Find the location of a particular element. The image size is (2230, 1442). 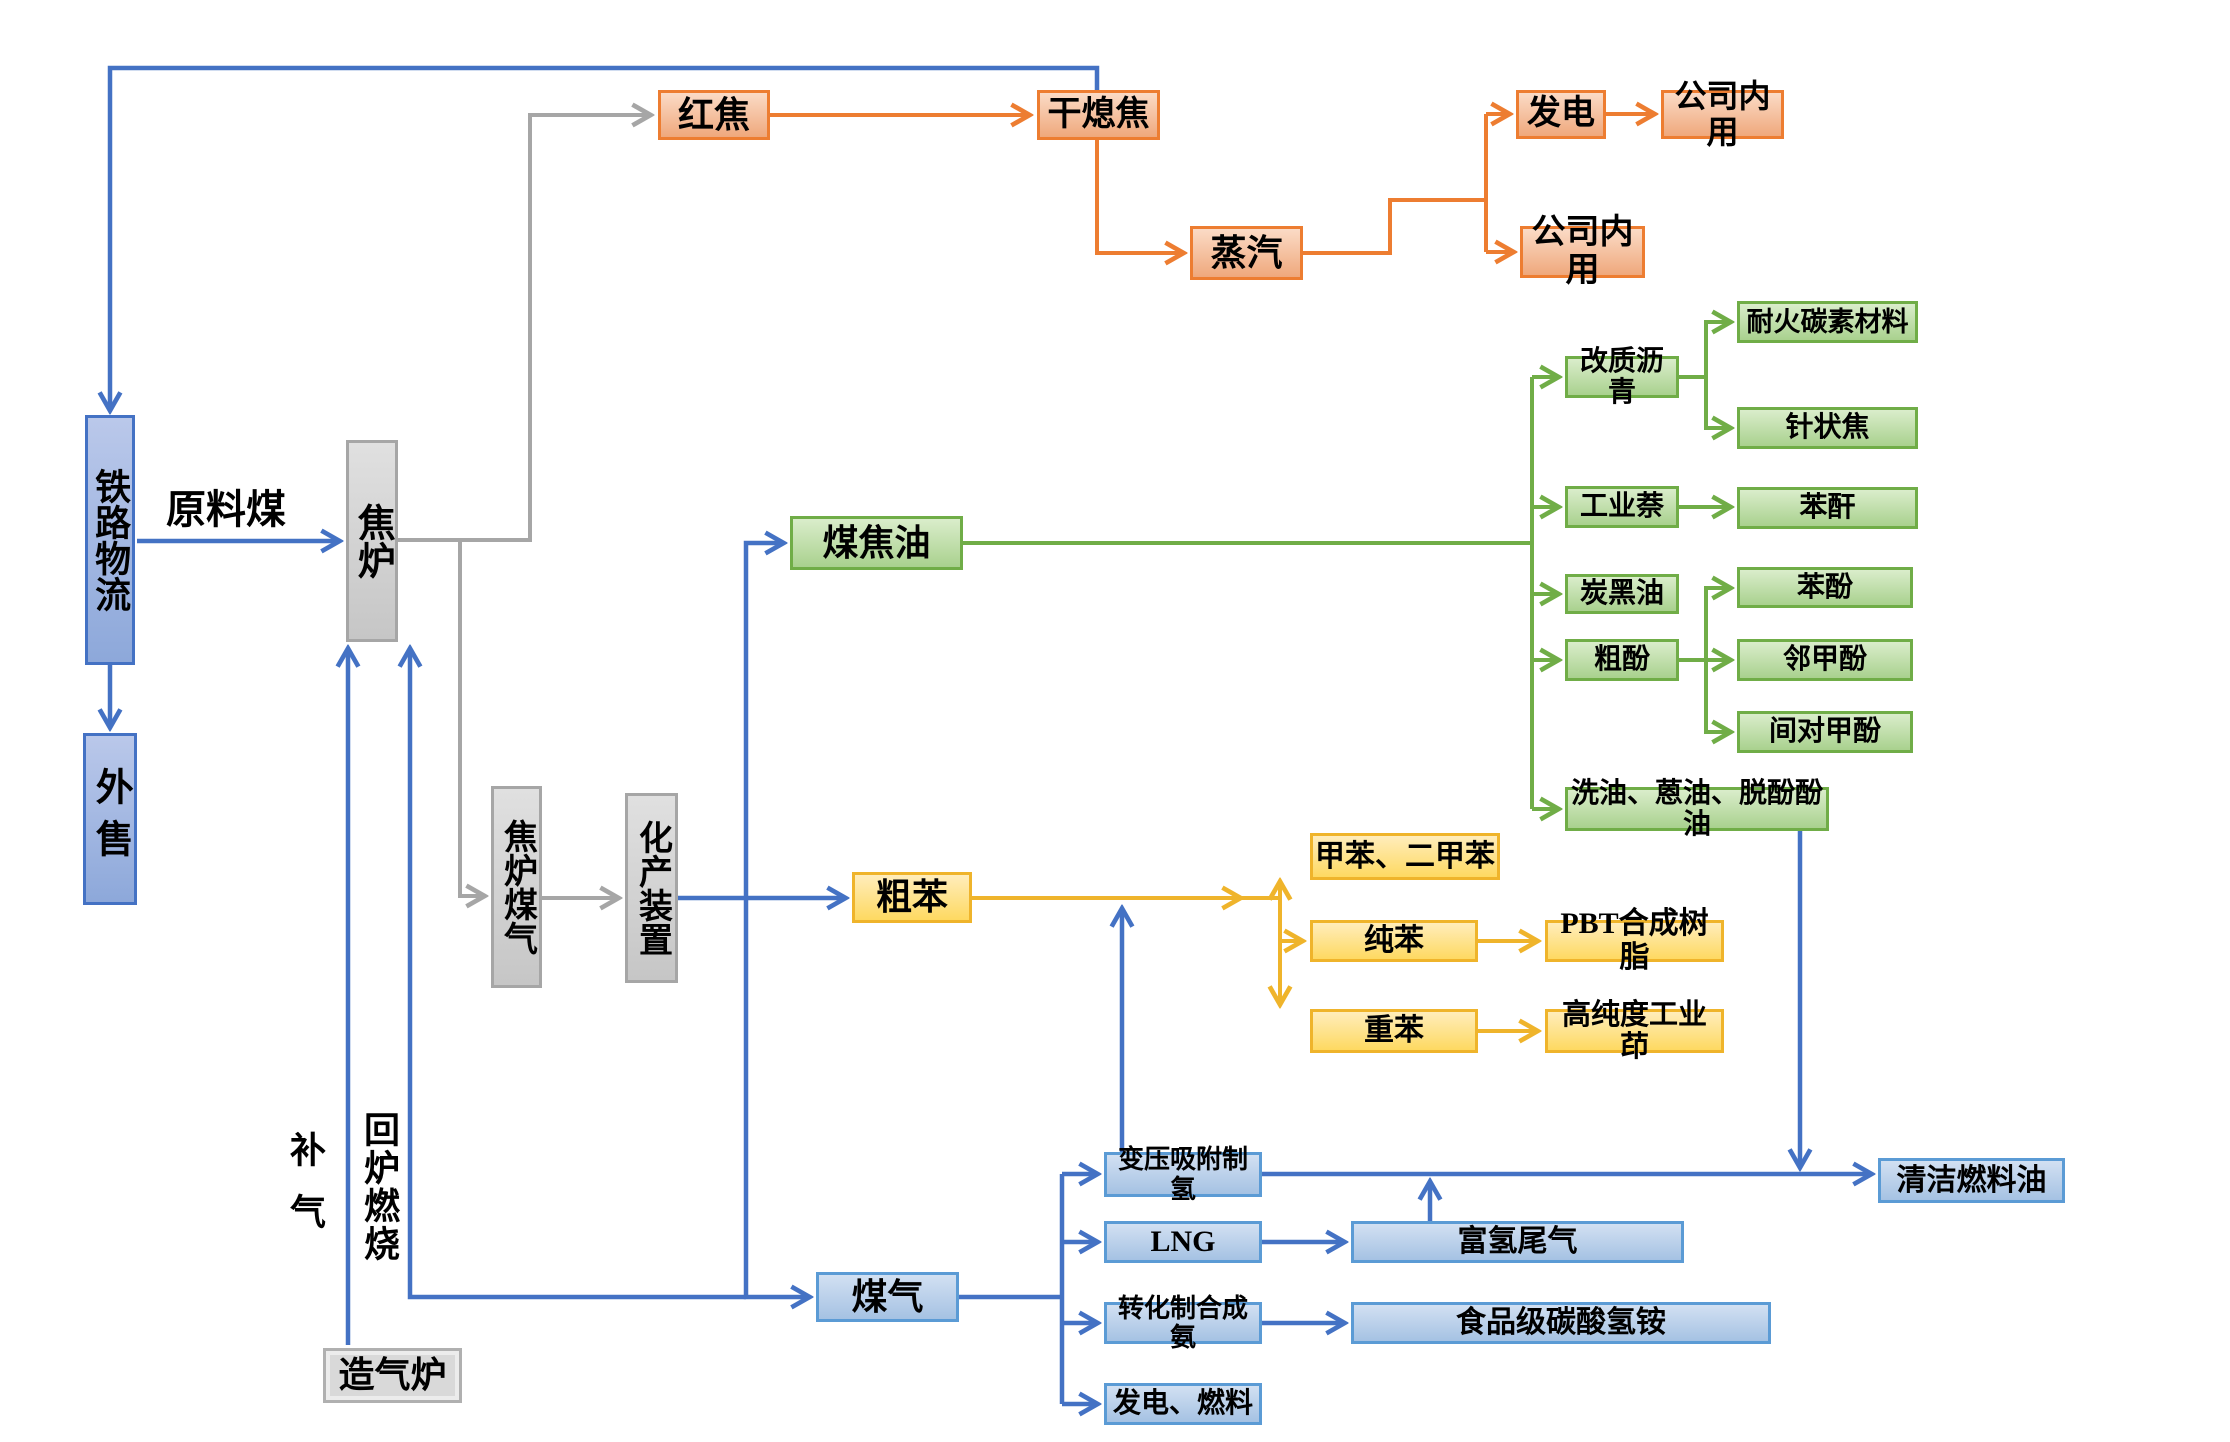

node-zhengqi: 蒸汽 is located at coordinates (1246, 253).